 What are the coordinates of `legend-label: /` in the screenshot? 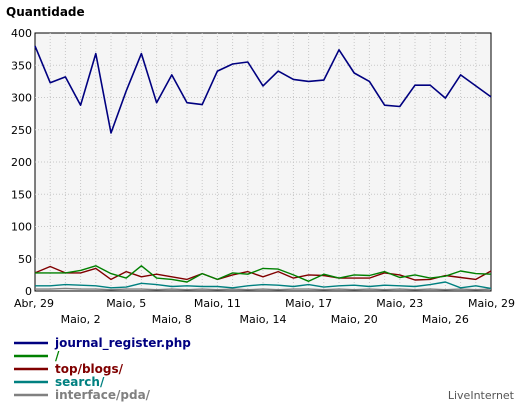 It's located at (57, 356).